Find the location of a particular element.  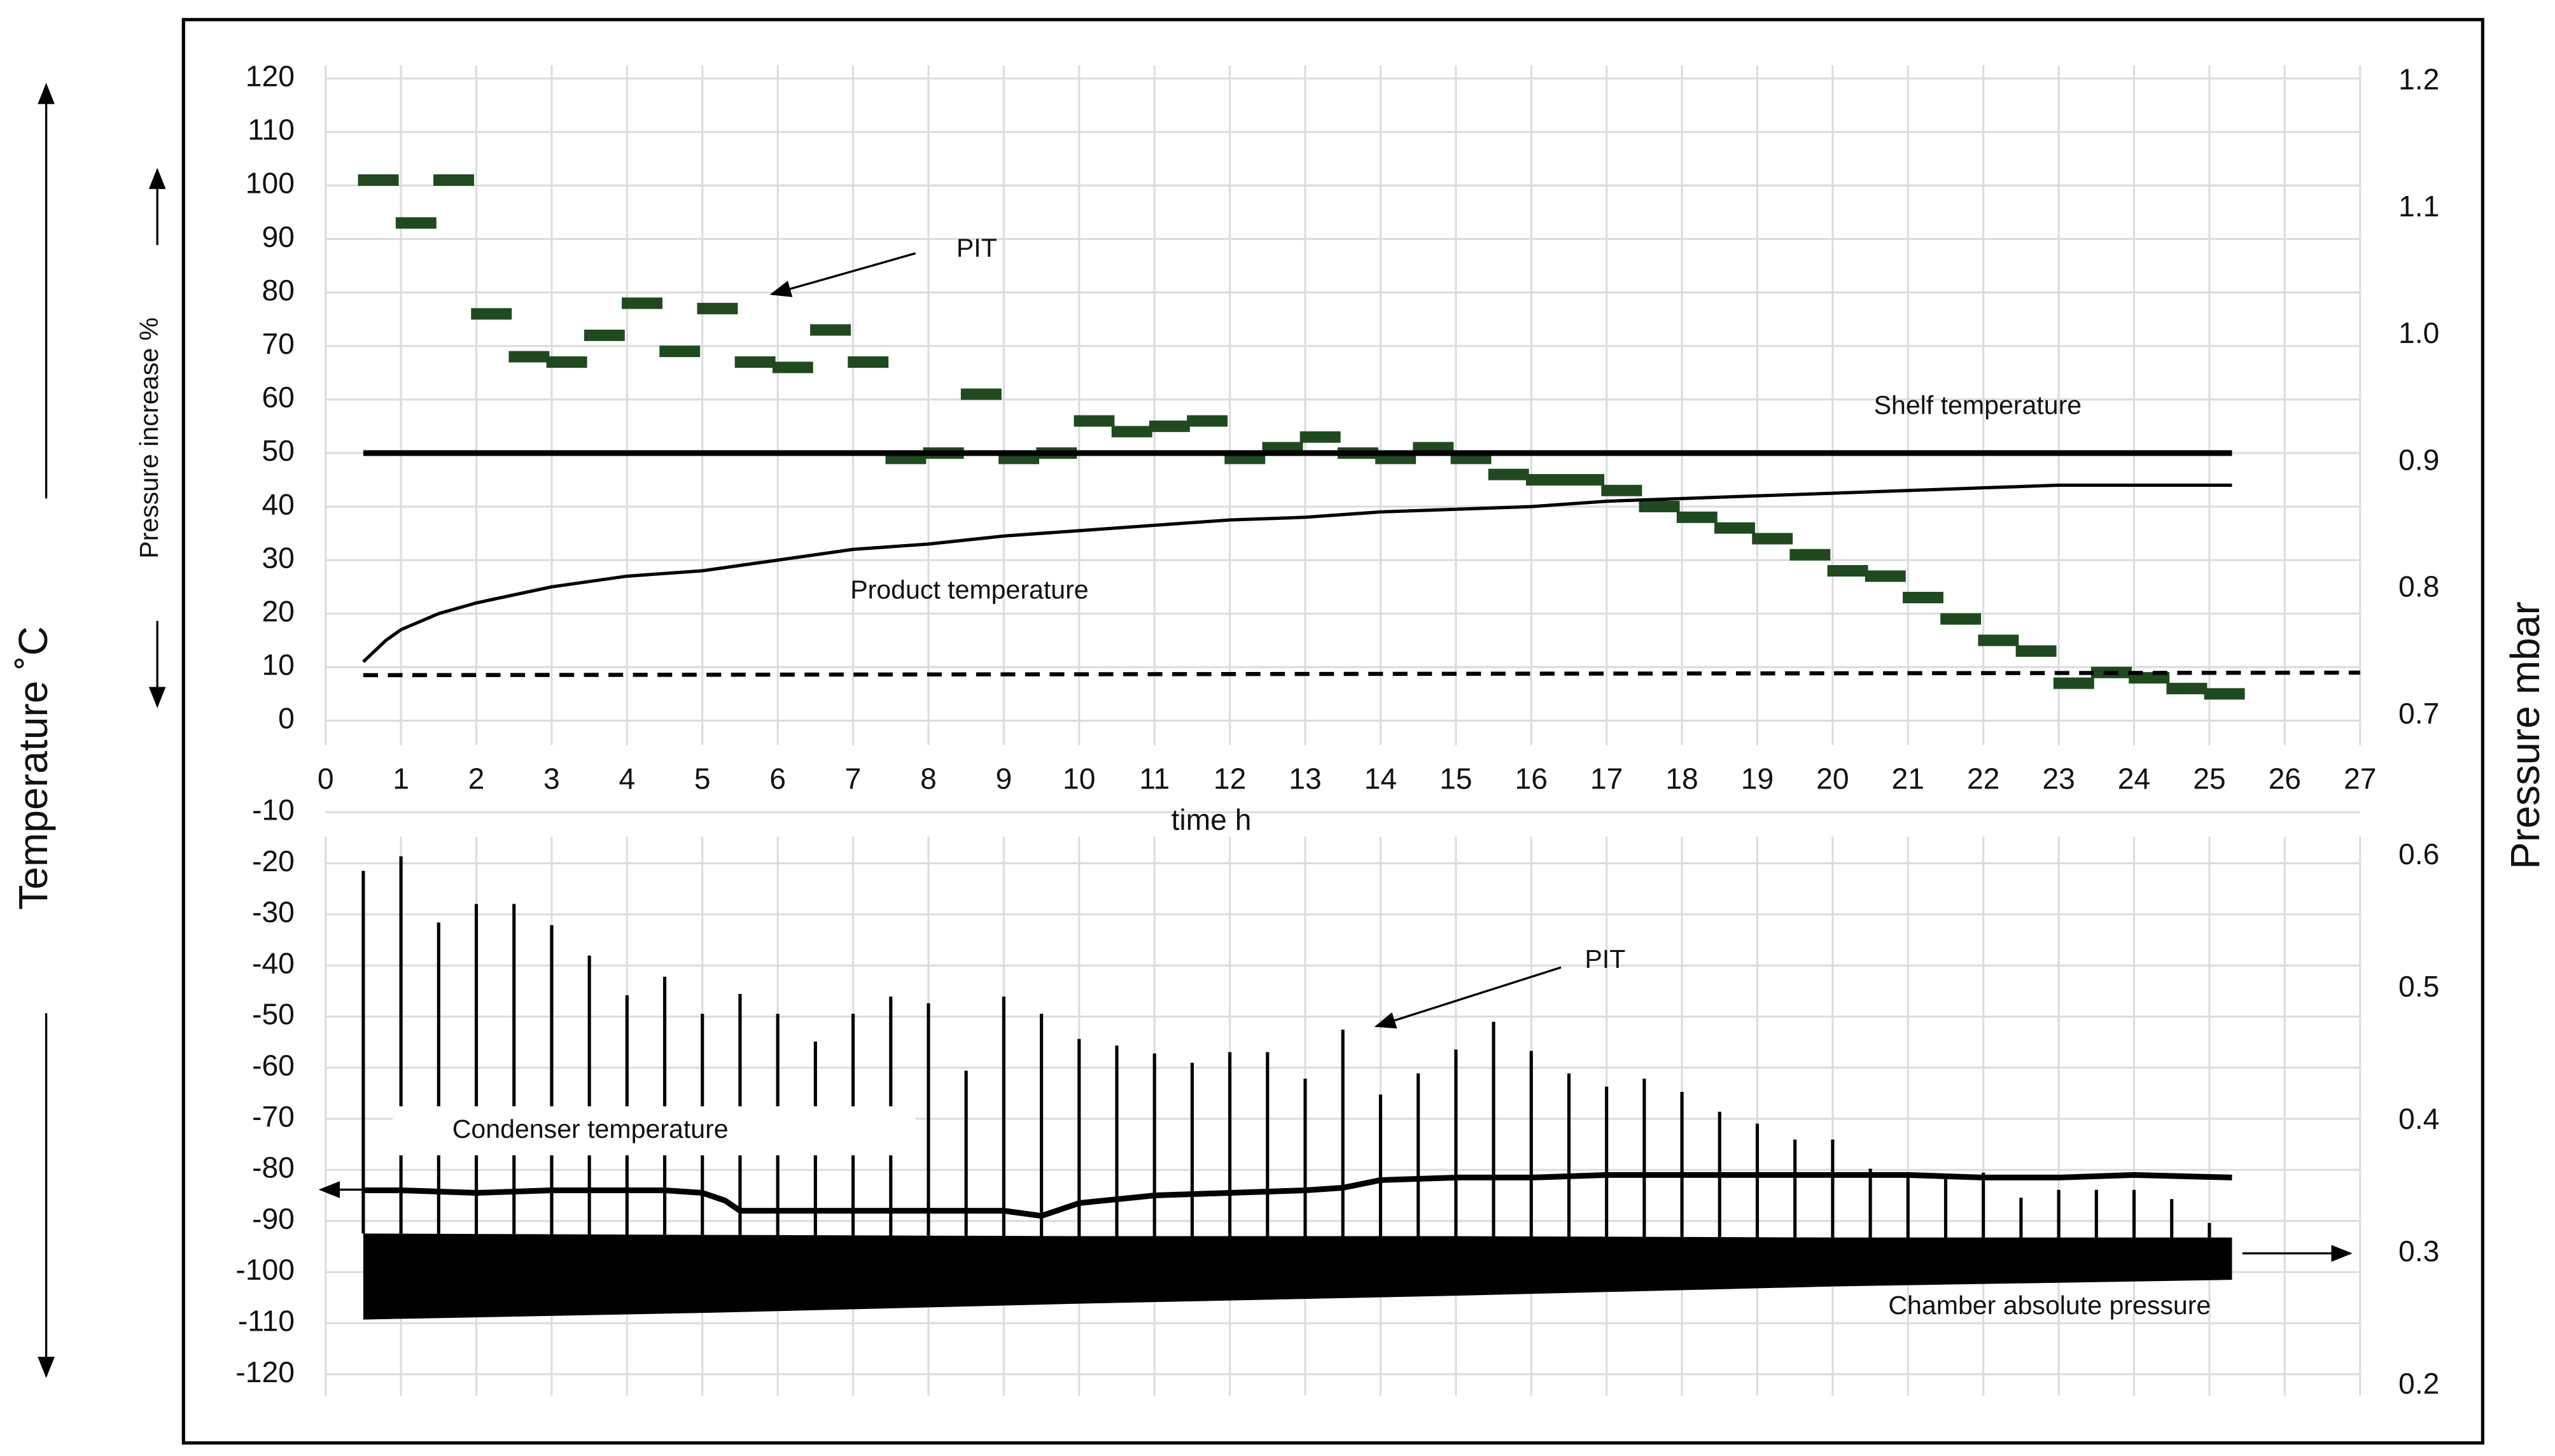

x-tick-label: 8 is located at coordinates (928, 778).